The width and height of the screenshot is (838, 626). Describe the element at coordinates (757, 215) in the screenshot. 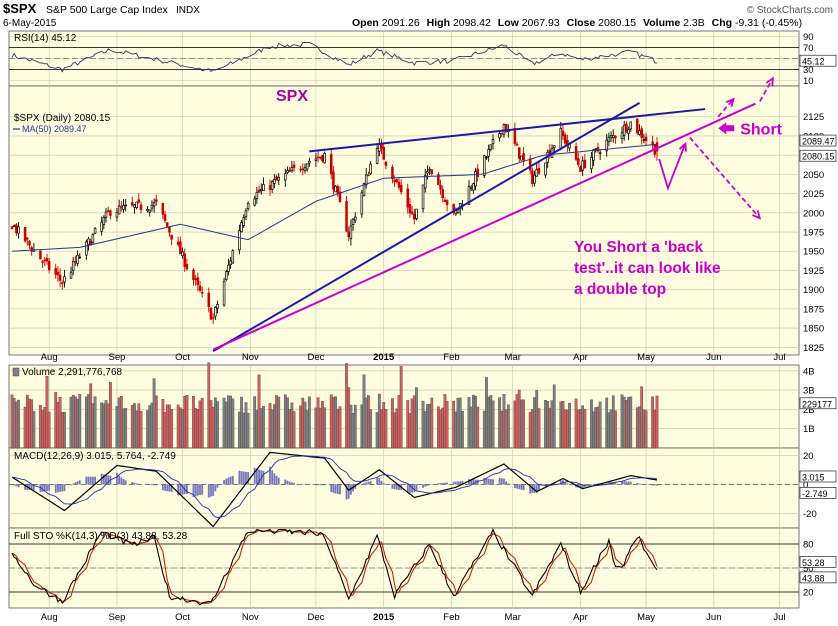

I see `projection-down-arrow-head` at that location.